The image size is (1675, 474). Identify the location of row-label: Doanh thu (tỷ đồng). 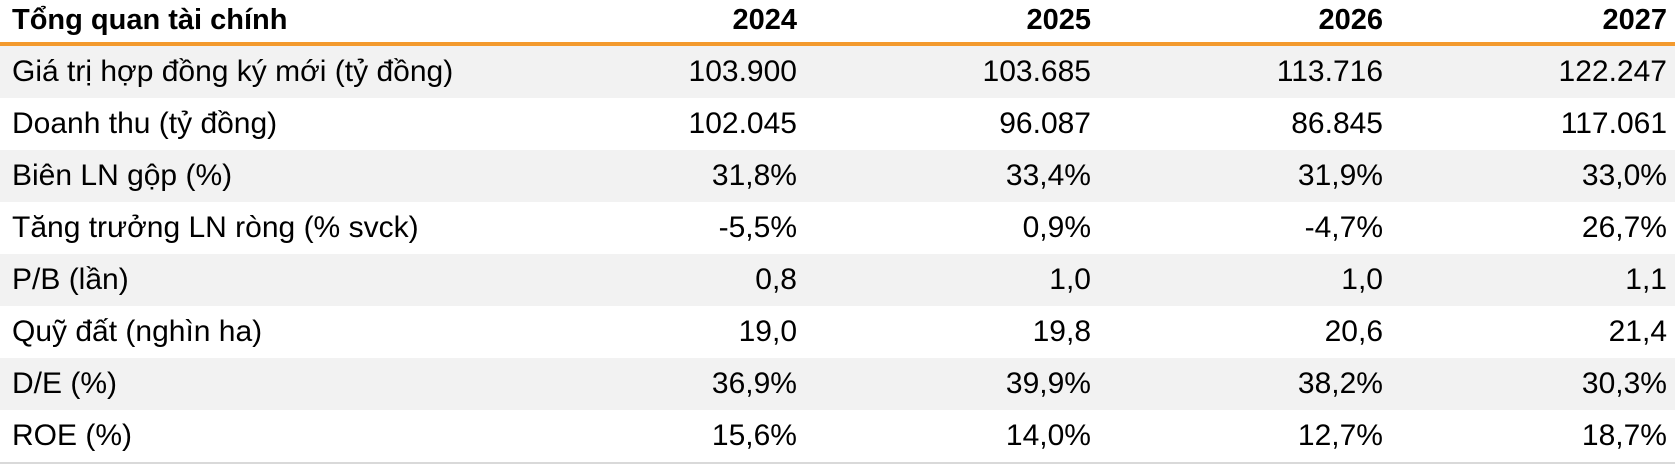
(145, 123).